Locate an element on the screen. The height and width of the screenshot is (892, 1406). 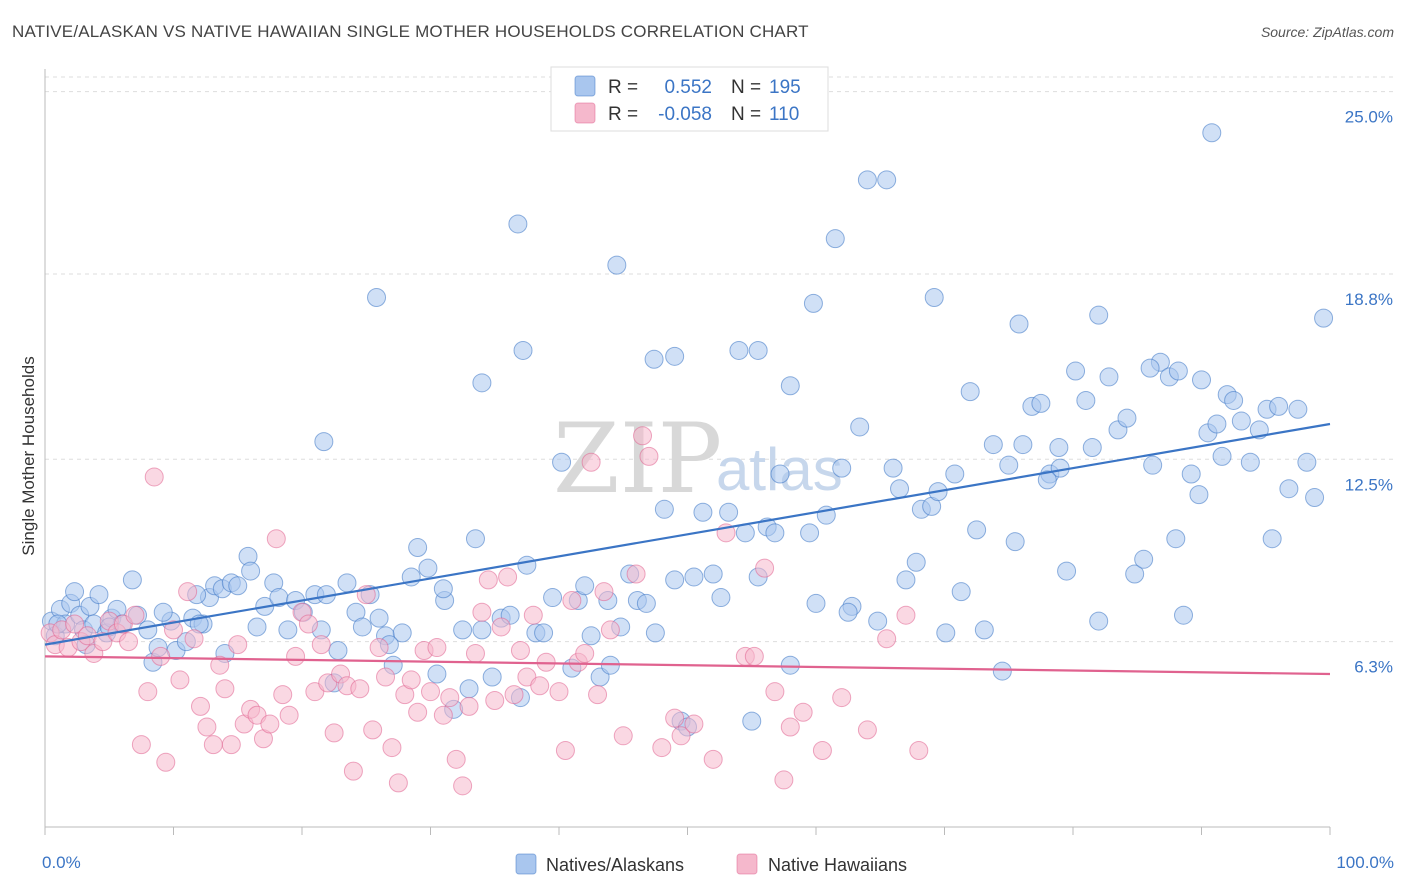
legend-r-label-2: R = is located at coordinates (623, 114).